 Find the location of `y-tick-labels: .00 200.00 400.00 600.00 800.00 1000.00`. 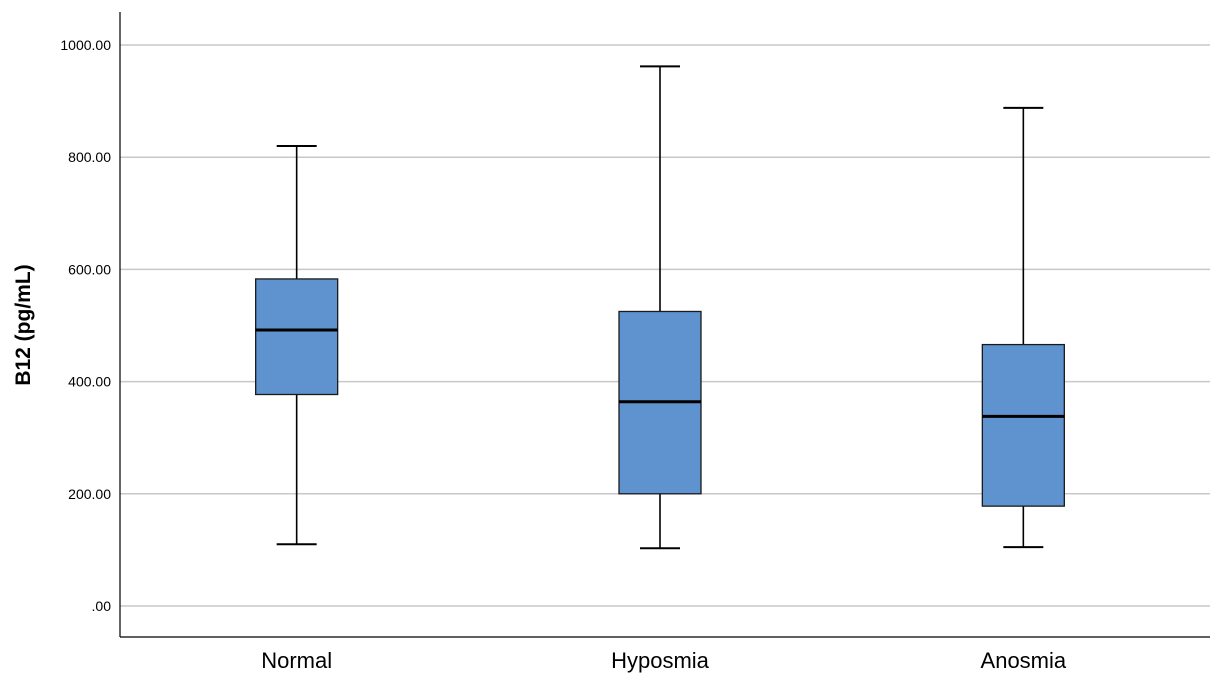

y-tick-labels: .00 200.00 400.00 600.00 800.00 1000.00 is located at coordinates (85, 325).